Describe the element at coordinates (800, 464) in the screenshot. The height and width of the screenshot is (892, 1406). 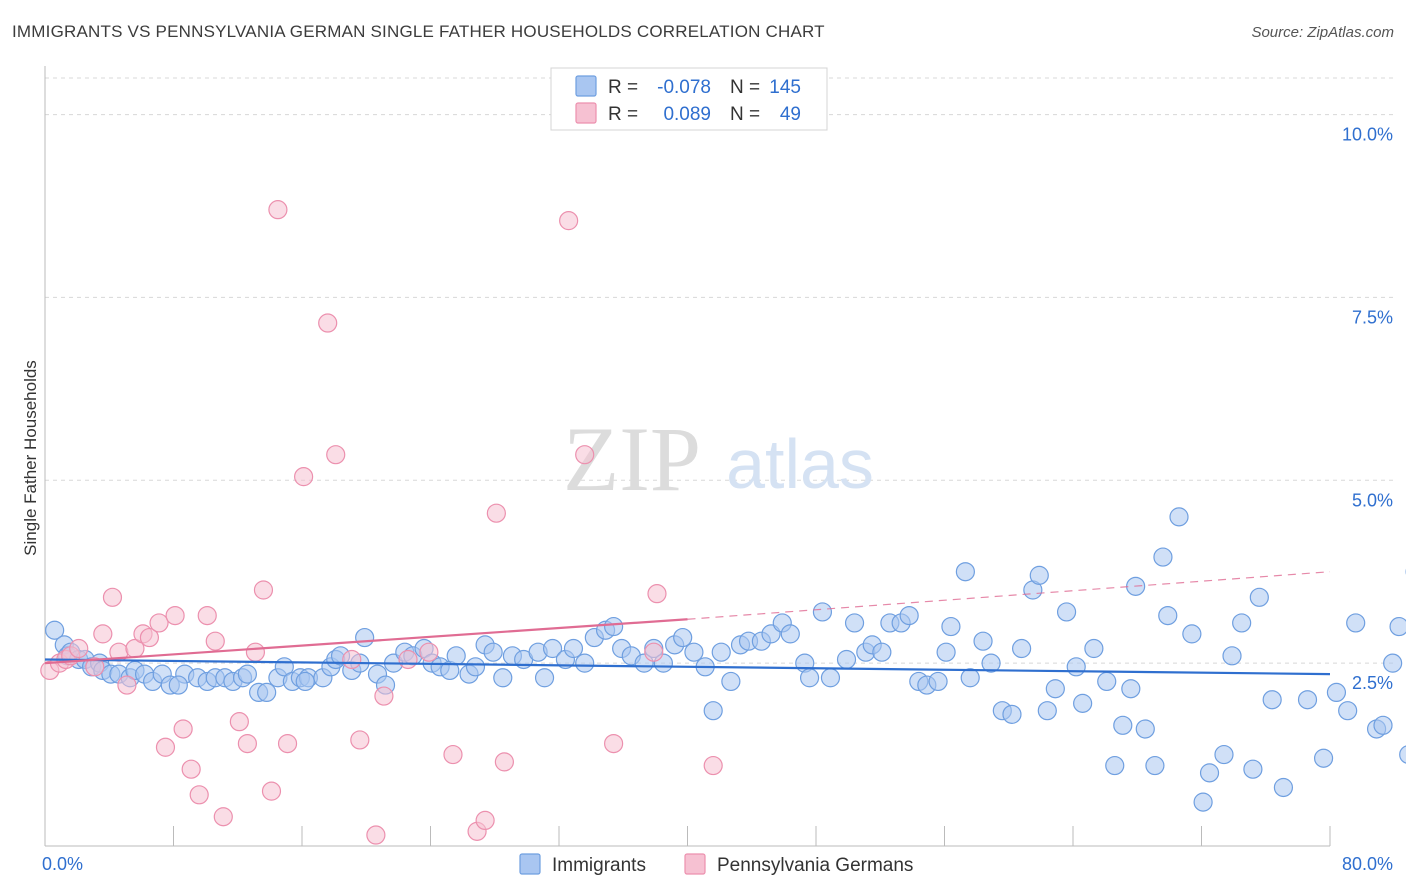
I see `watermark-atlas: atlas` at that location.